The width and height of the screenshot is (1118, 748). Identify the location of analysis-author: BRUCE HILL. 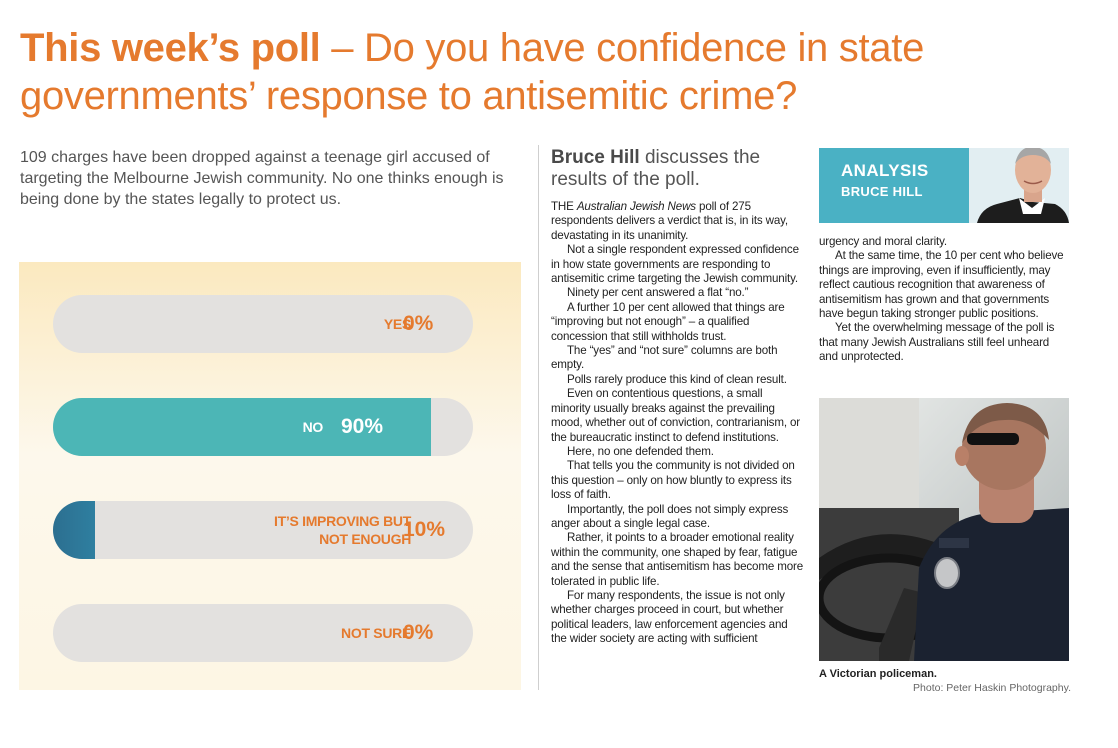
(882, 191).